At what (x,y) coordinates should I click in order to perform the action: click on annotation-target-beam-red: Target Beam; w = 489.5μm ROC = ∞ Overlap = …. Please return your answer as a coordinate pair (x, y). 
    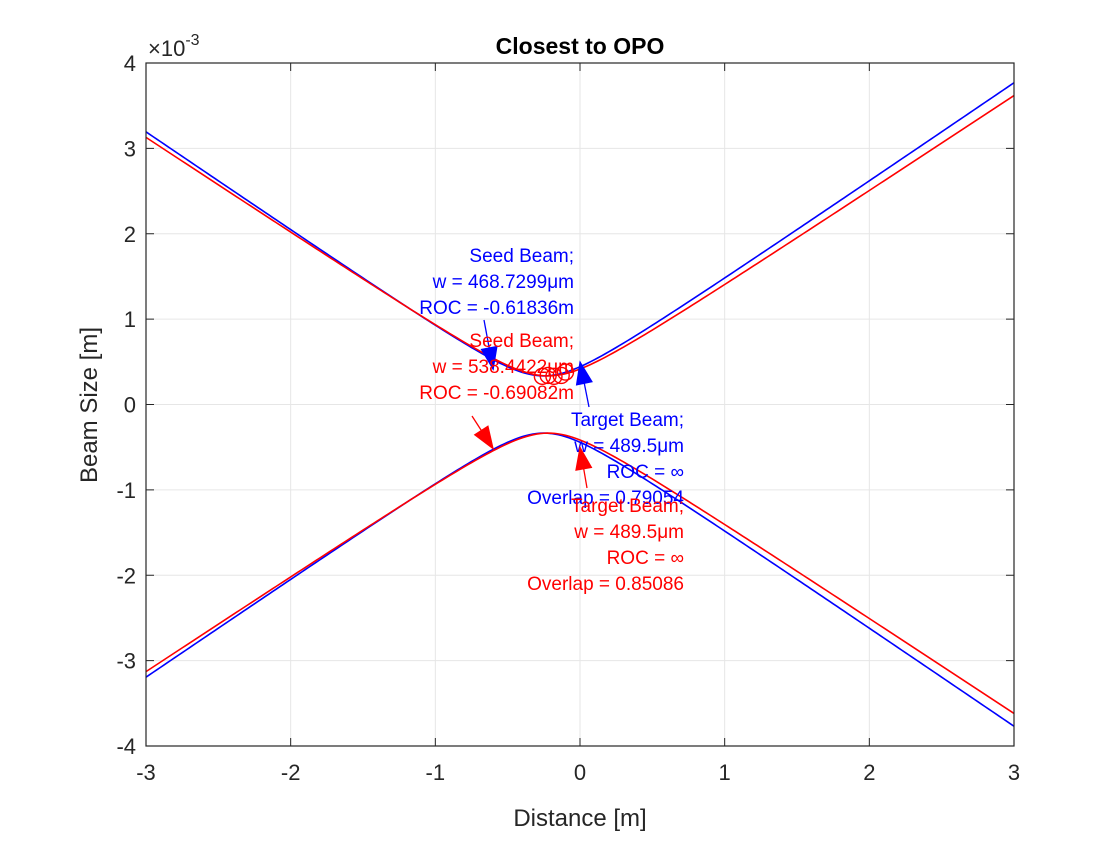
    Looking at the image, I should click on (605, 520).